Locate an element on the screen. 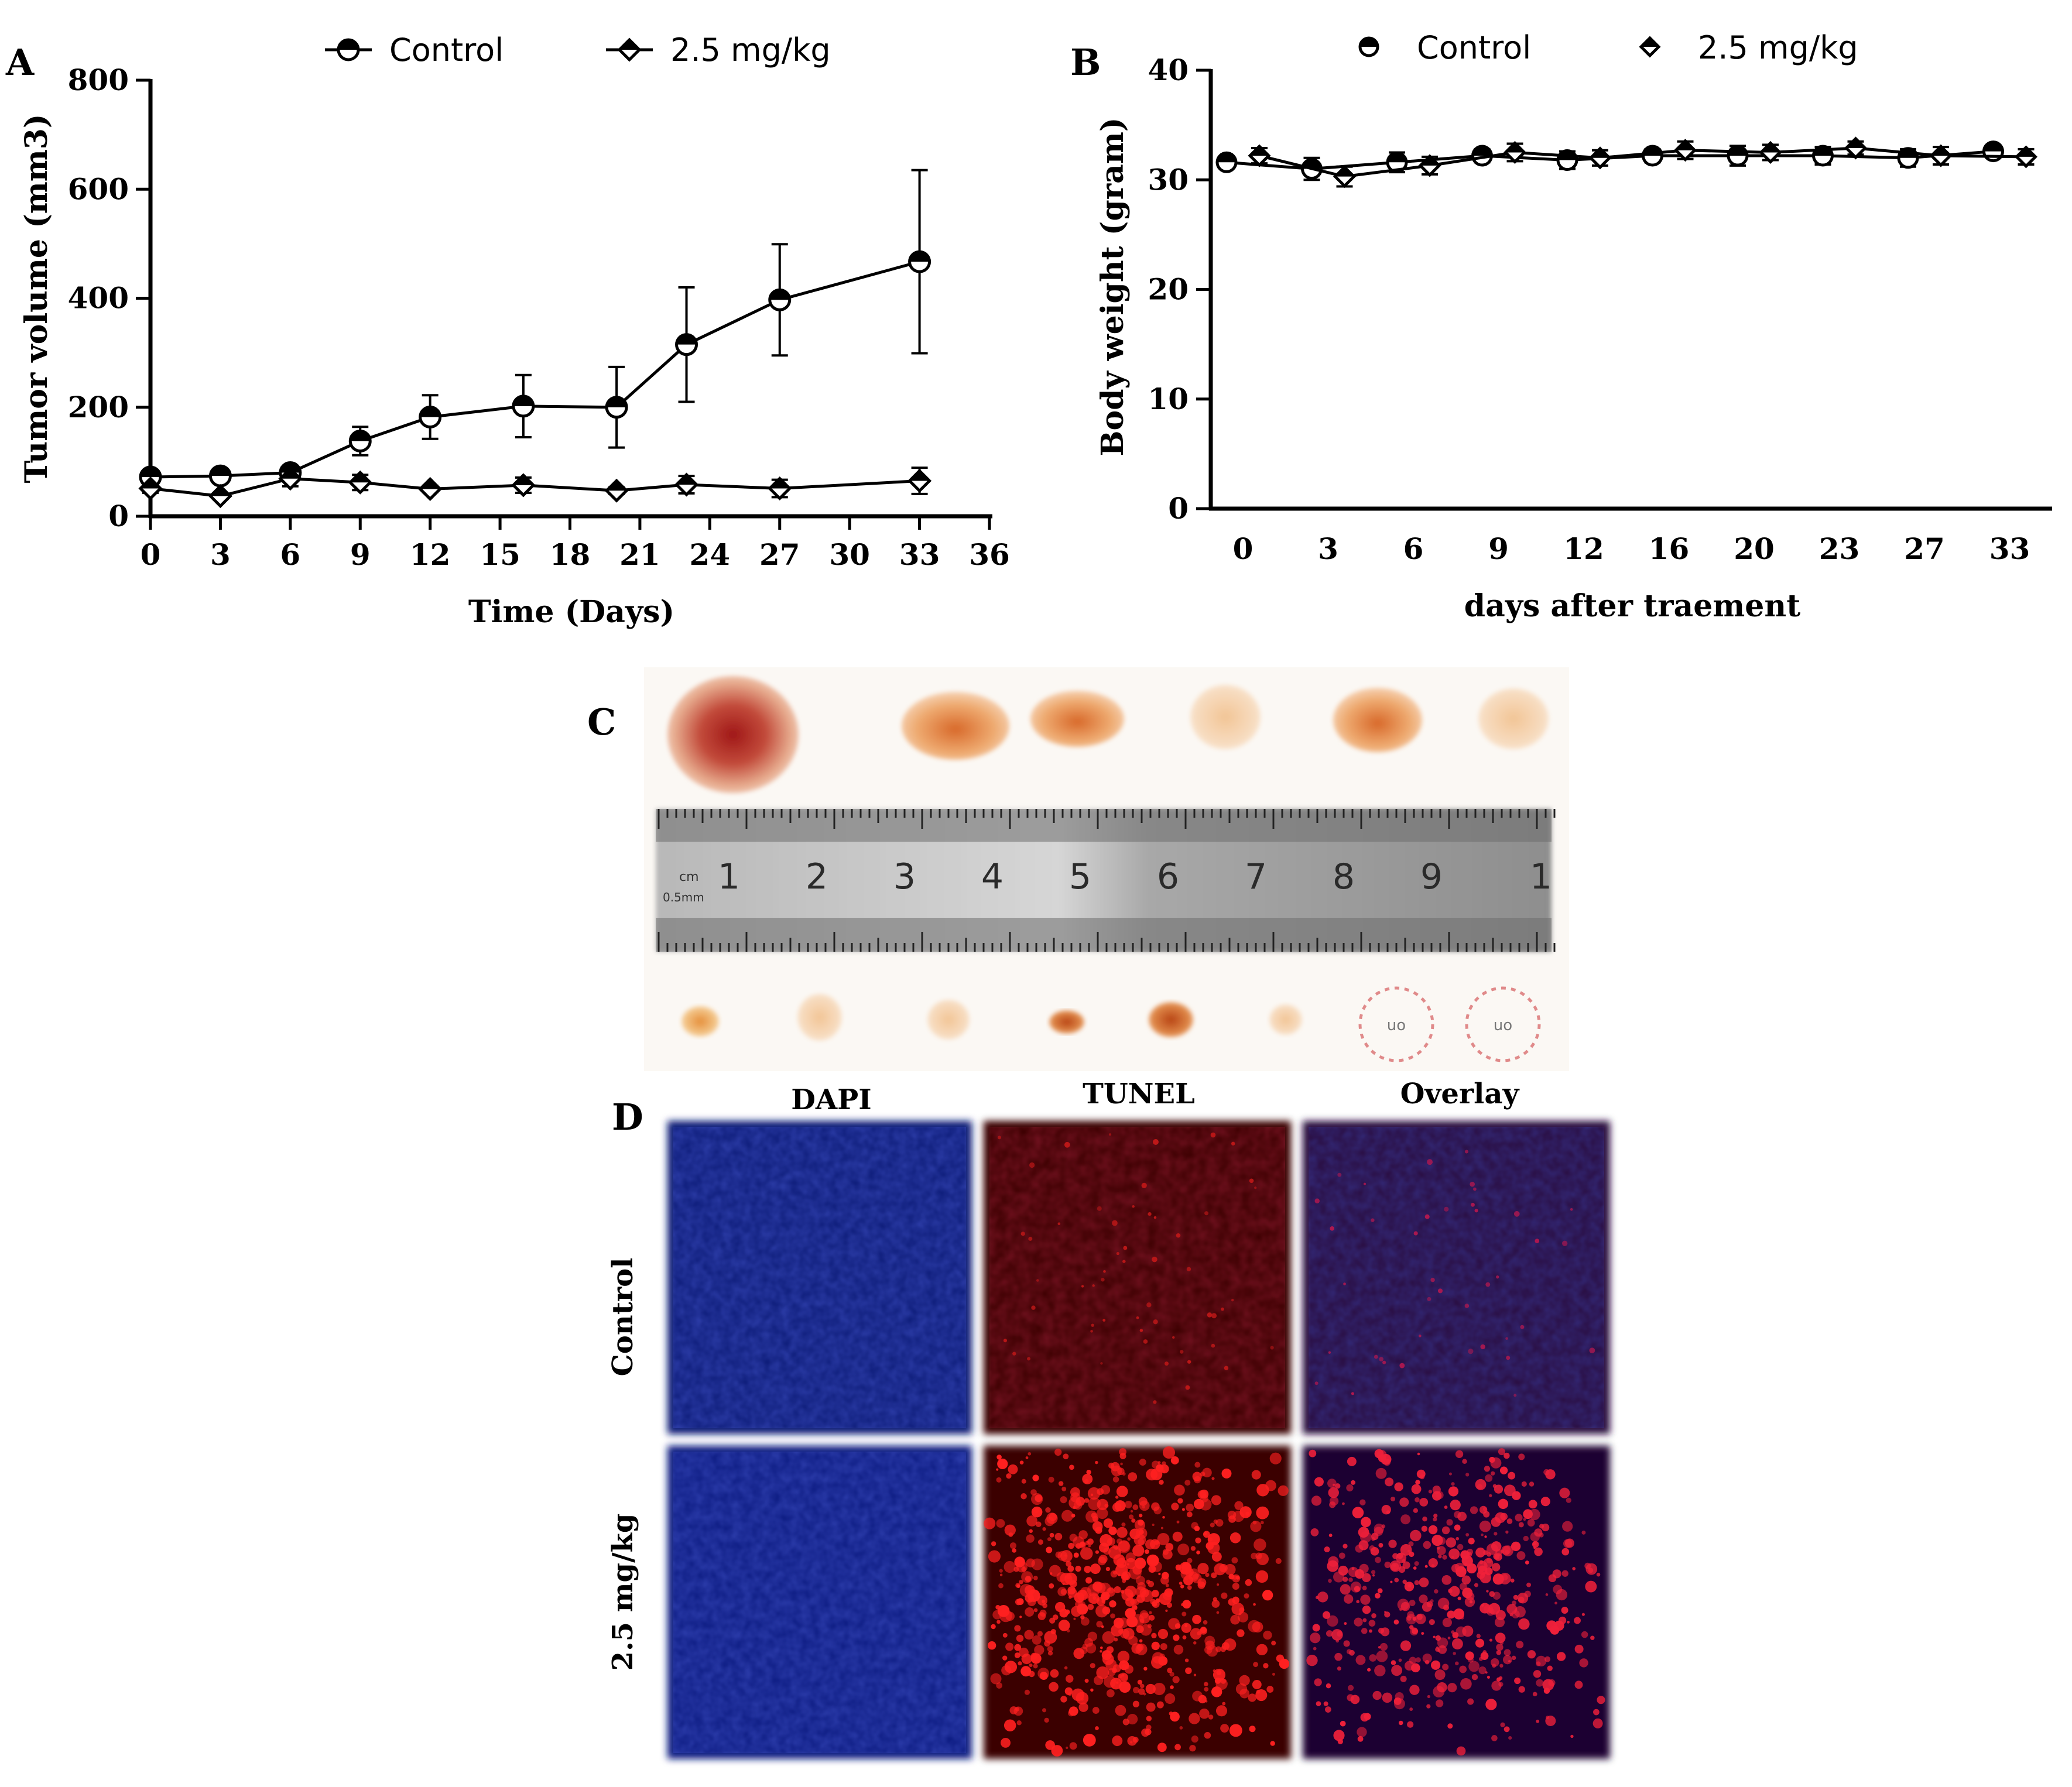 This screenshot has height=1787, width=2072. chart-a-x-tick-label: 21 is located at coordinates (639, 554).